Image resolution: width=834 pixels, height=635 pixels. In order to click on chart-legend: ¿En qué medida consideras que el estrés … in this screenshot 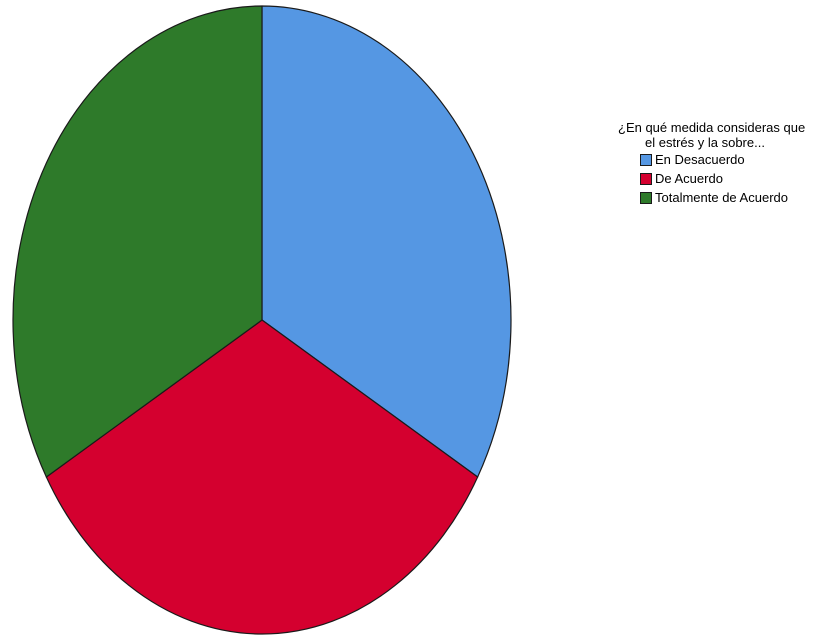, I will do `click(726, 163)`.